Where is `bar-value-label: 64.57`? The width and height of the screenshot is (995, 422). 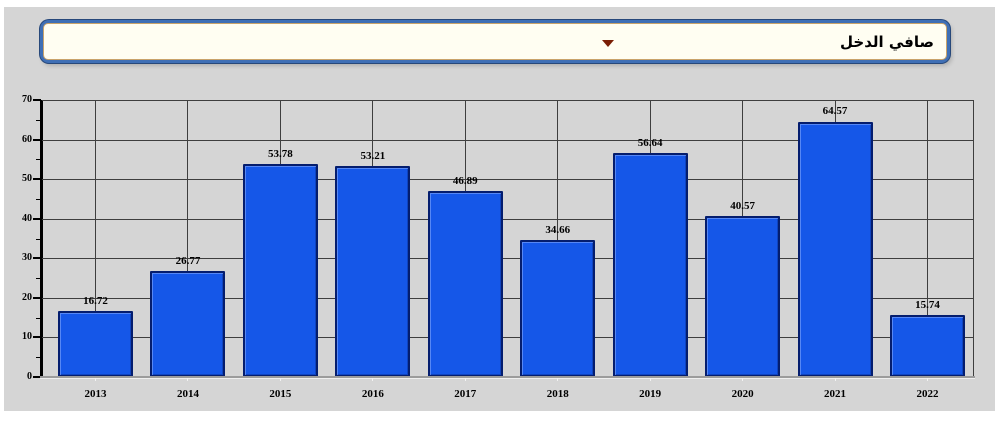 bar-value-label: 64.57 is located at coordinates (835, 111).